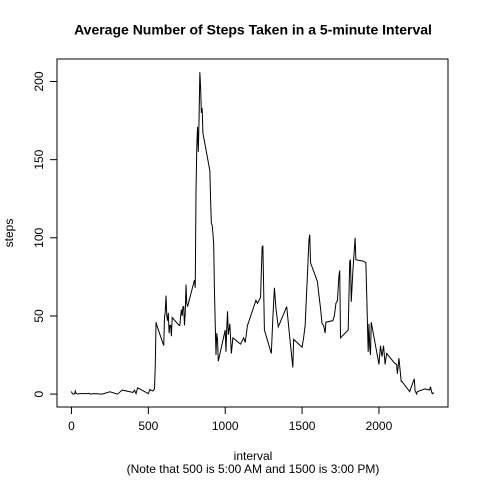 The image size is (480, 480). What do you see at coordinates (39, 316) in the screenshot?
I see `y-tick-label: 50` at bounding box center [39, 316].